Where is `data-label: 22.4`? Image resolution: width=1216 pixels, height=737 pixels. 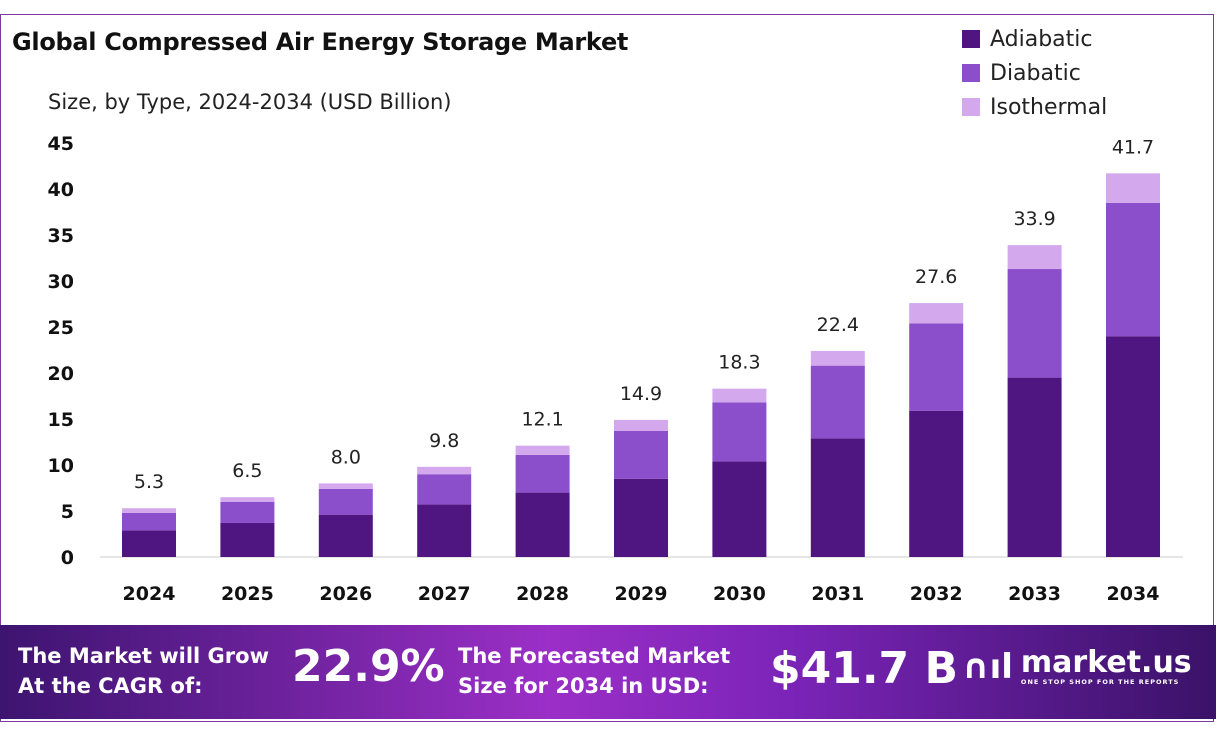
data-label: 22.4 is located at coordinates (838, 325).